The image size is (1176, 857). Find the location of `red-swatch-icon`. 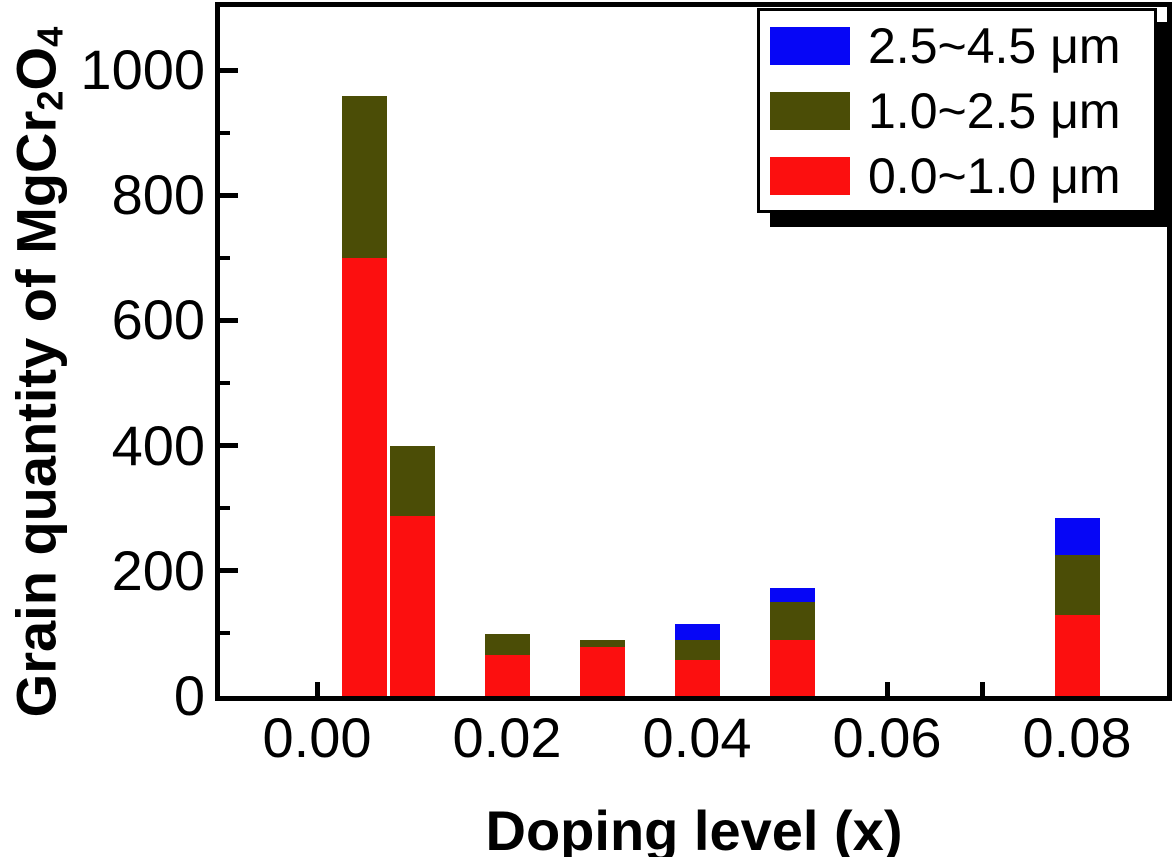

red-swatch-icon is located at coordinates (810, 175).